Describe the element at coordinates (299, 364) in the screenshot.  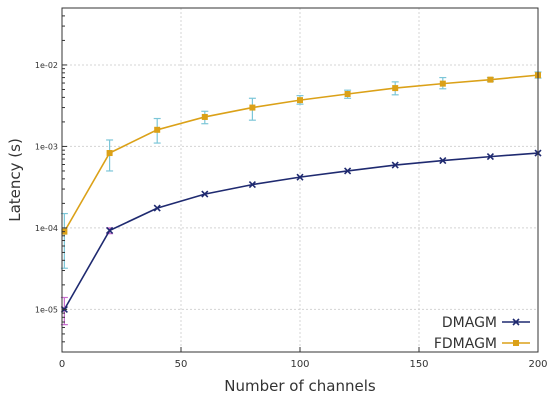
I see `x-tick-label: 100` at that location.